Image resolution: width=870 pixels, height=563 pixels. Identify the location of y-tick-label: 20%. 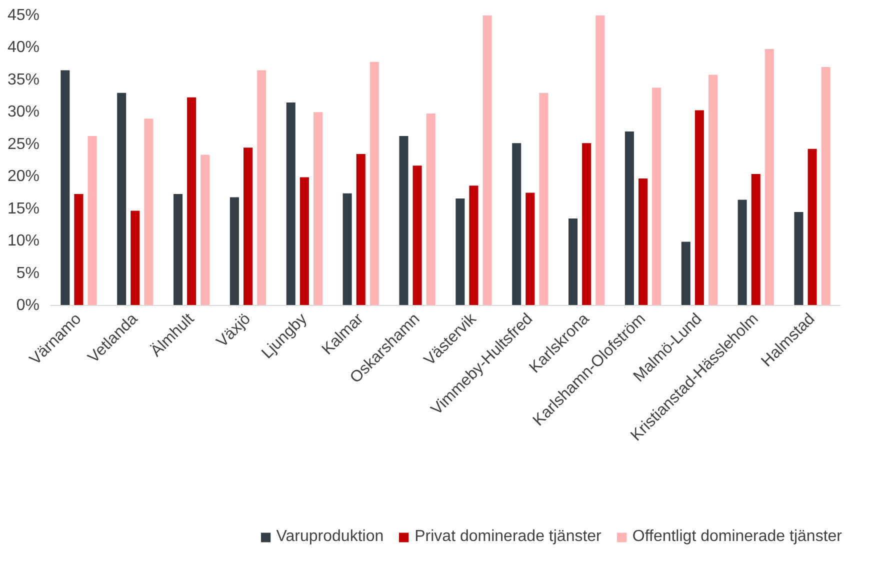
(23, 177).